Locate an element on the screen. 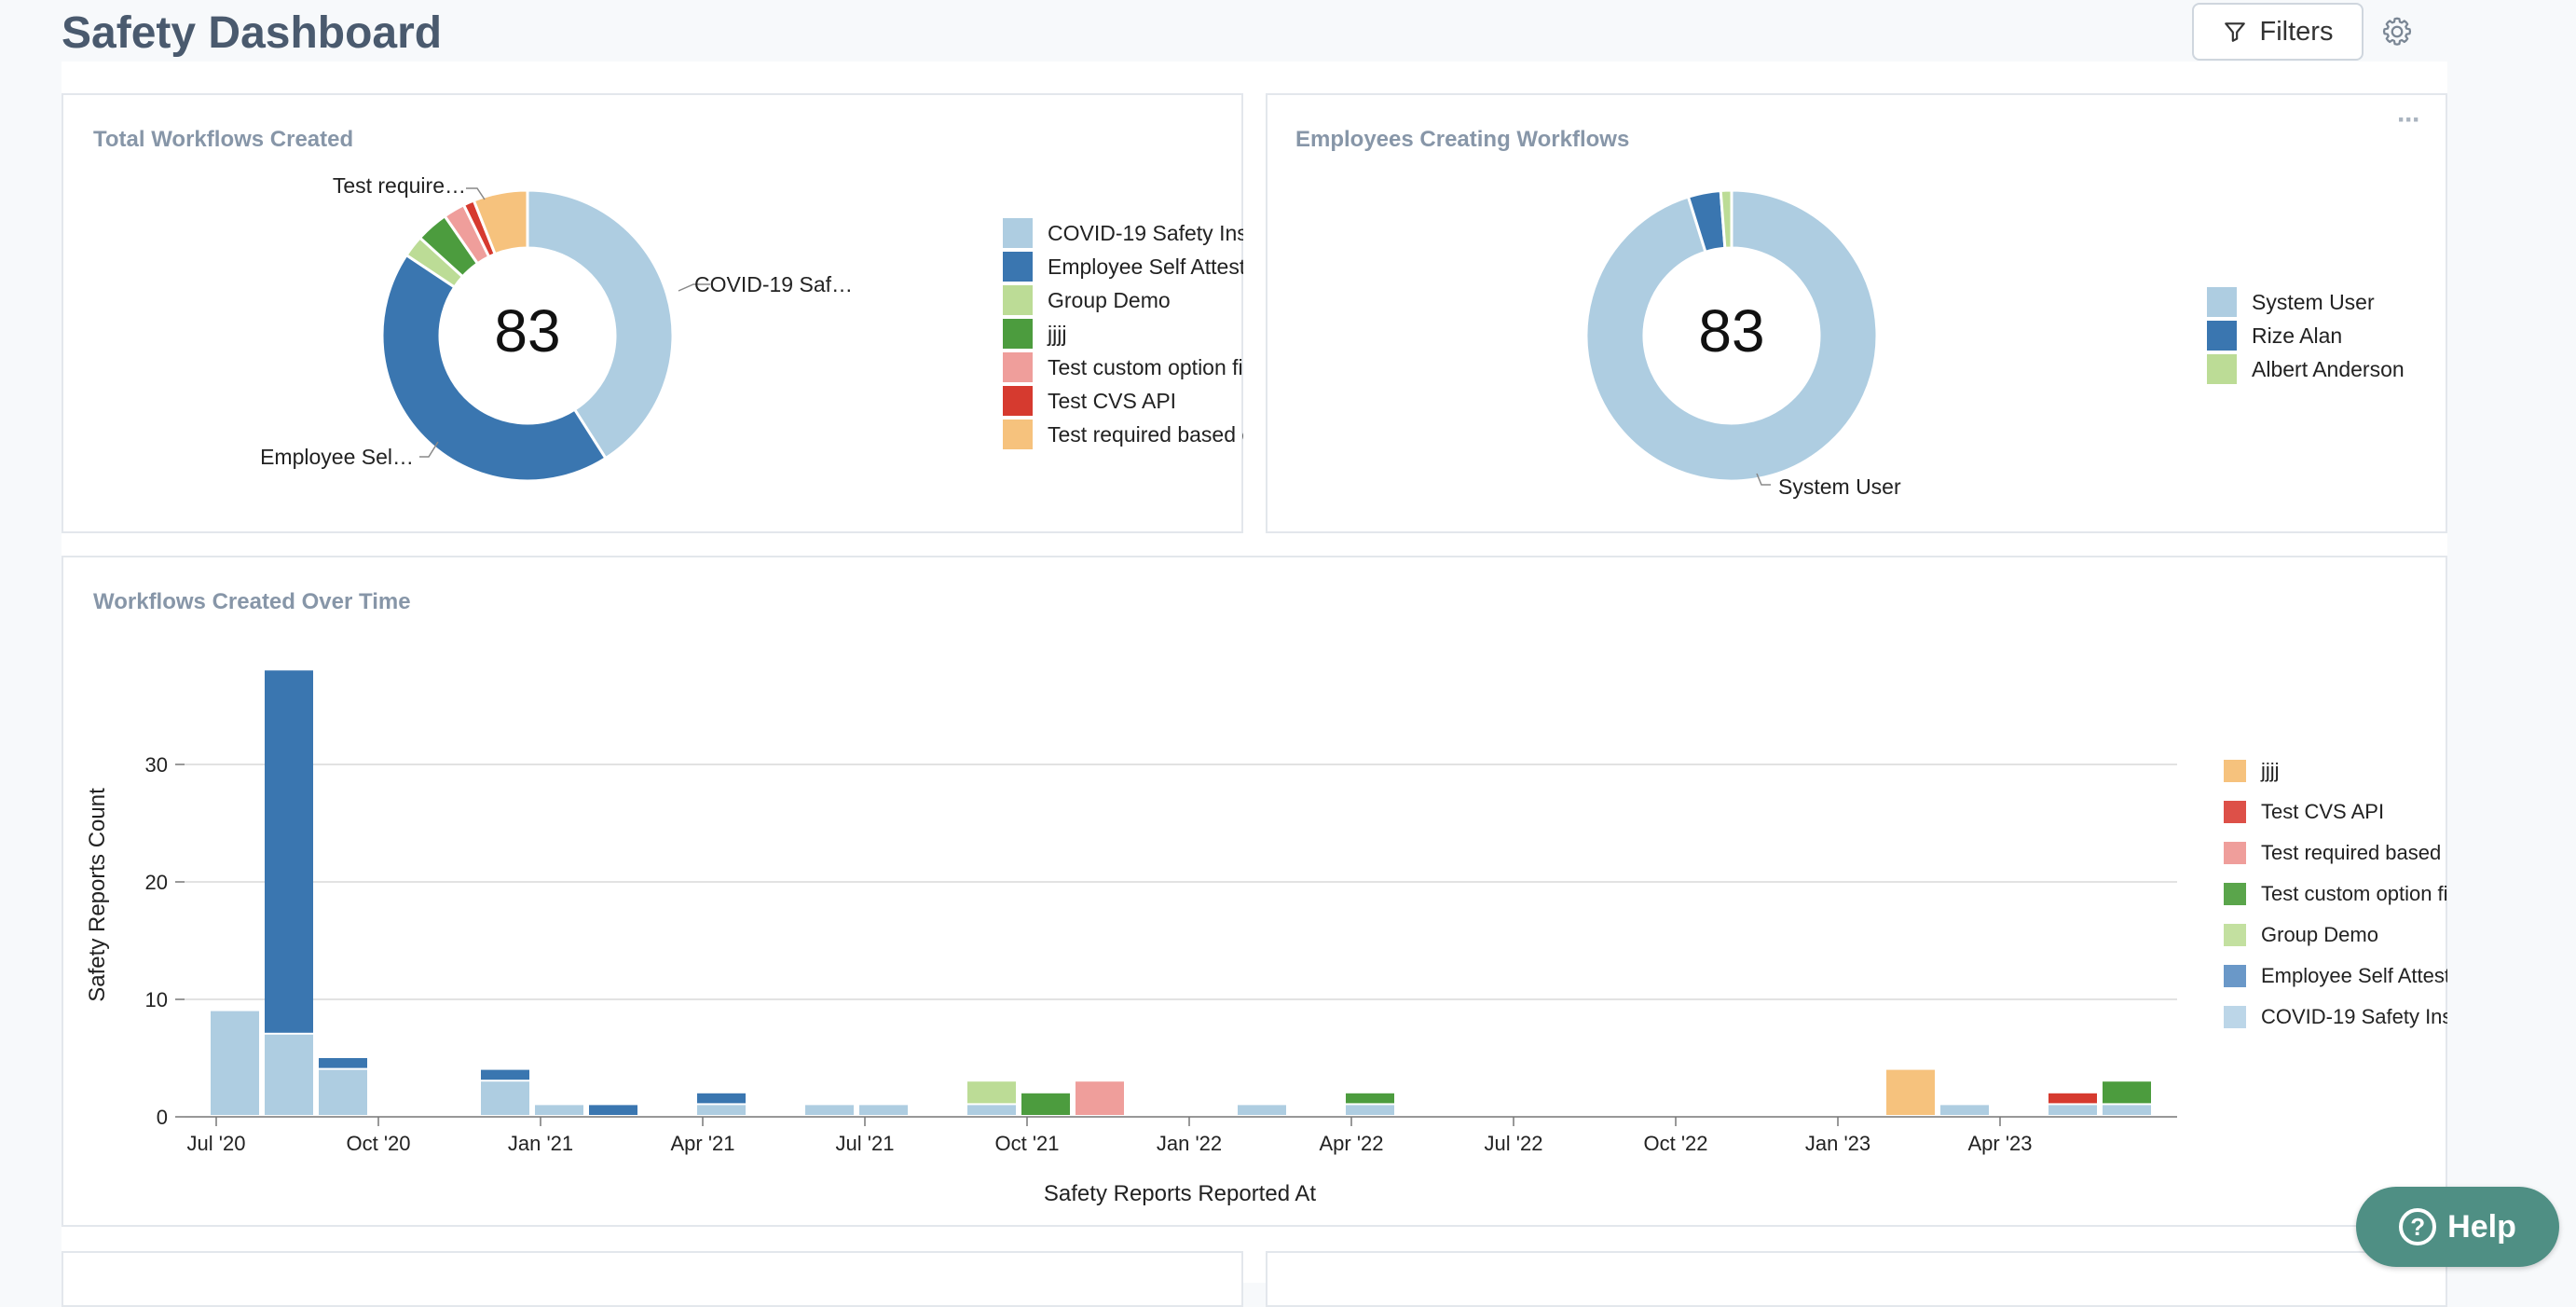 This screenshot has width=2576, height=1307. legend-employees: System User Rize Alan Albert Anderson is located at coordinates (2327, 338).